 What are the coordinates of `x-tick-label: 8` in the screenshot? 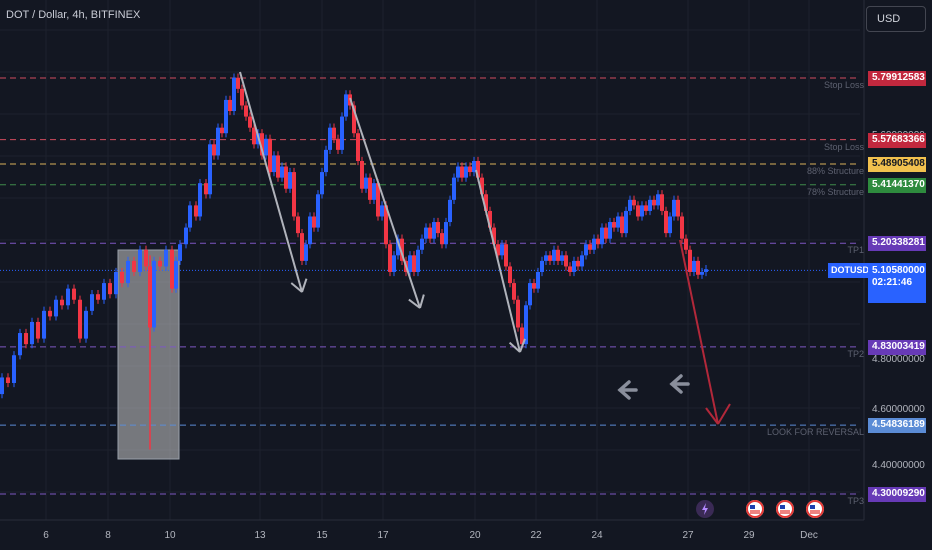 It's located at (108, 535).